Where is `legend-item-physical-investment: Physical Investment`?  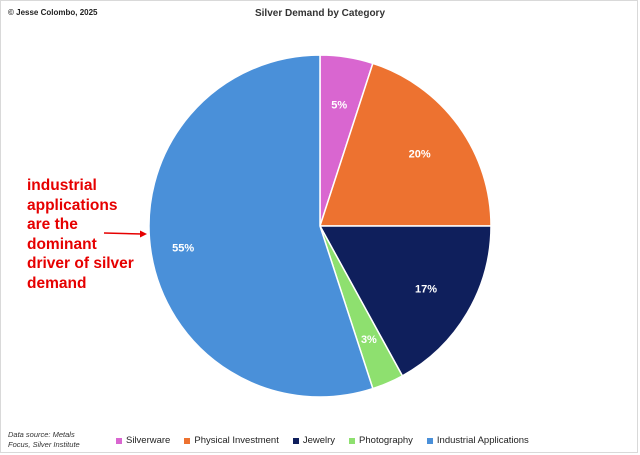
legend-item-physical-investment: Physical Investment is located at coordinates (231, 440).